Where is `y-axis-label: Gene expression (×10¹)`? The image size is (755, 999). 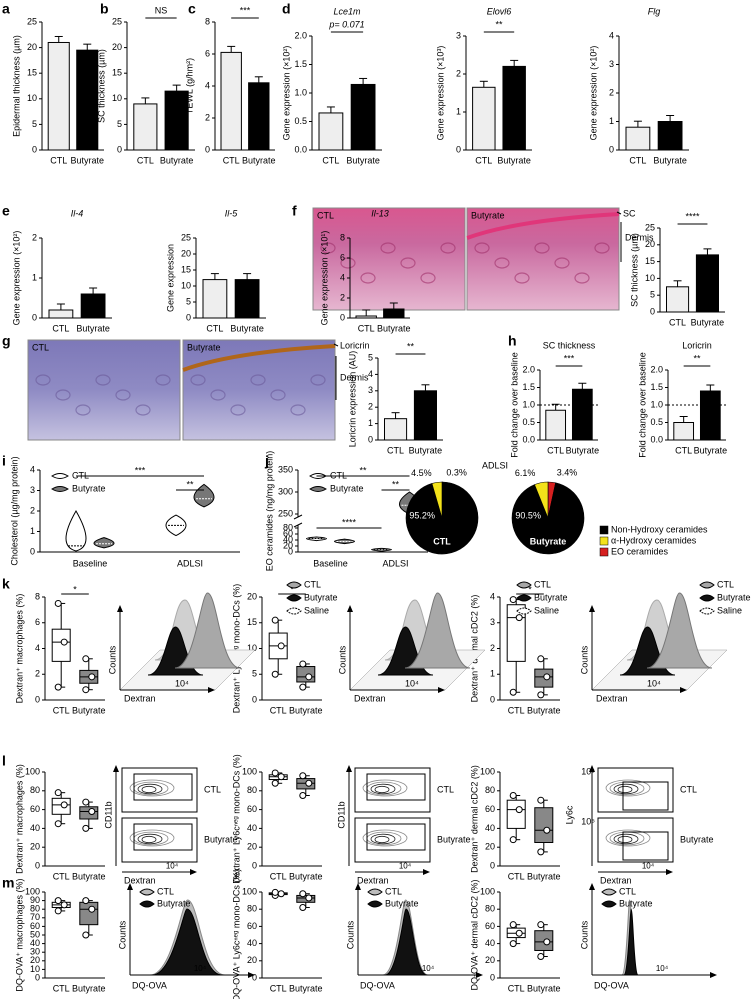 y-axis-label: Gene expression (×10¹) is located at coordinates (324, 278).